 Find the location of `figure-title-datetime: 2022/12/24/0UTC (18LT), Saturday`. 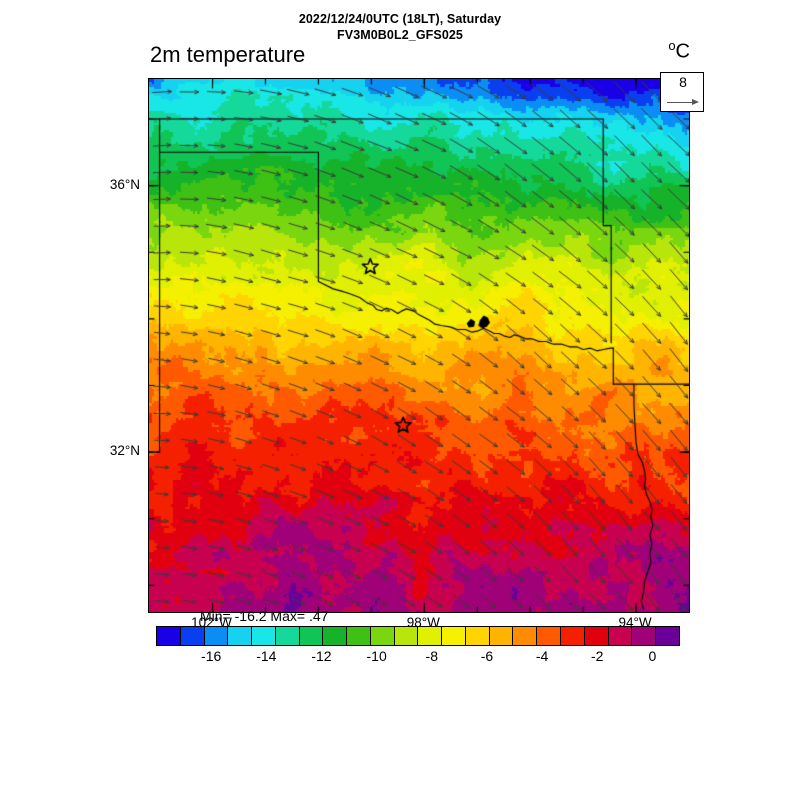

figure-title-datetime: 2022/12/24/0UTC (18LT), Saturday is located at coordinates (400, 19).